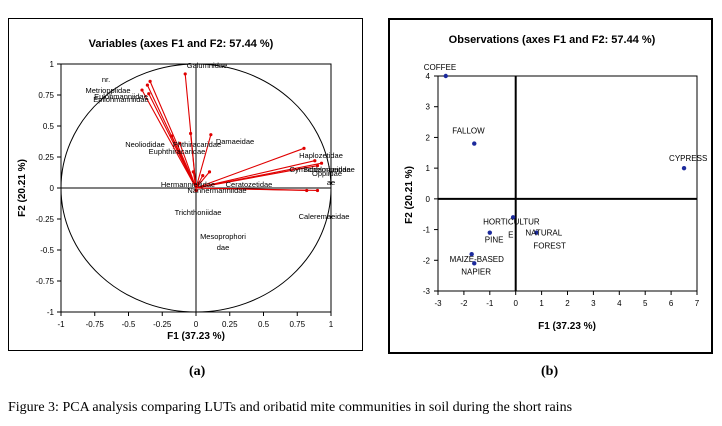  What do you see at coordinates (428, 137) in the screenshot?
I see `y-tick-label: 2` at bounding box center [428, 137].